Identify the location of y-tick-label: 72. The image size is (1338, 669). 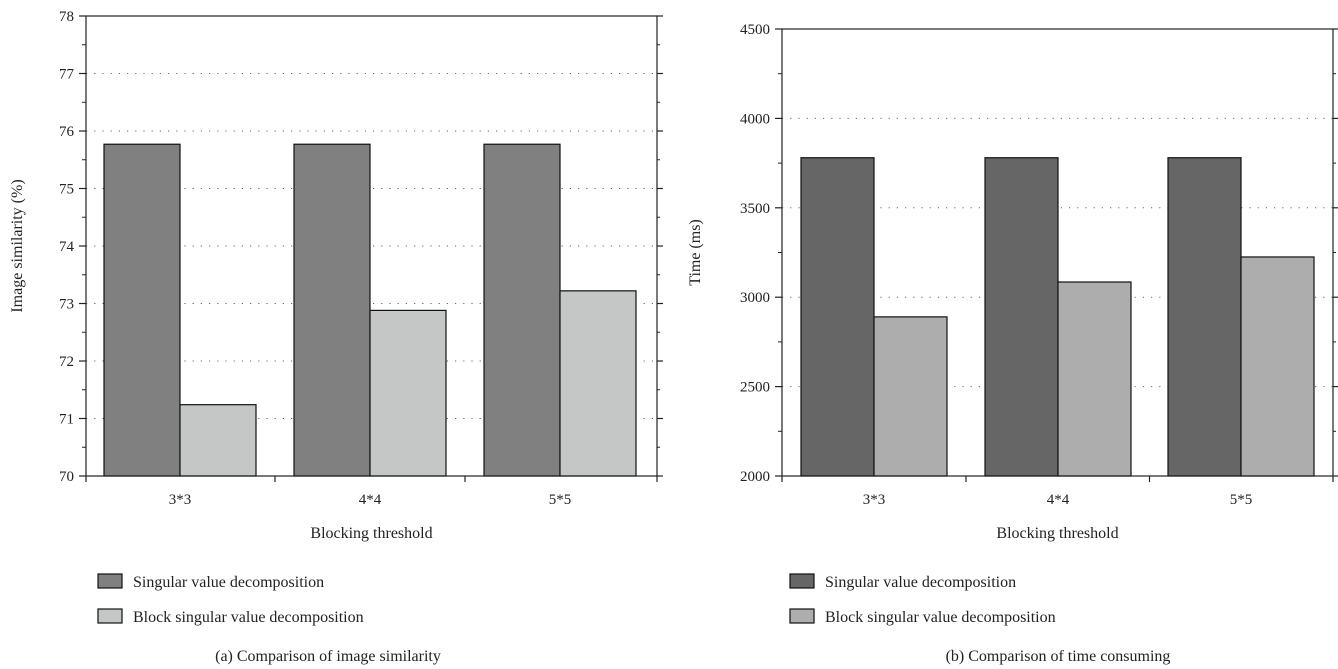
(66, 362).